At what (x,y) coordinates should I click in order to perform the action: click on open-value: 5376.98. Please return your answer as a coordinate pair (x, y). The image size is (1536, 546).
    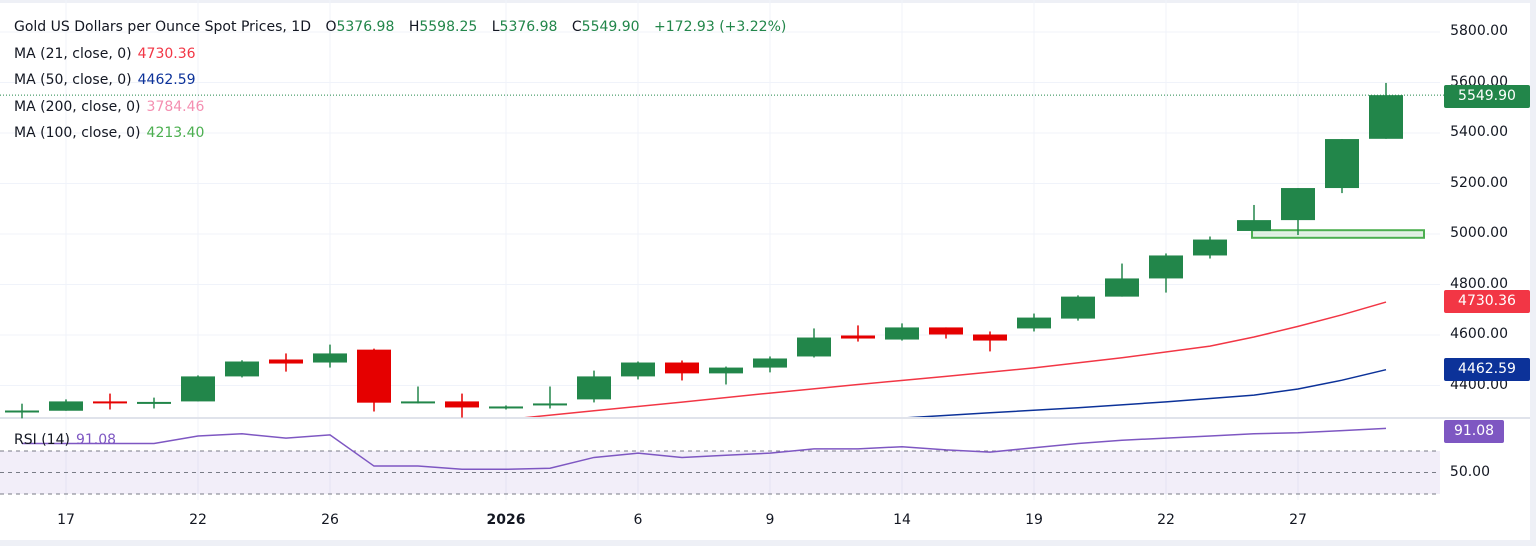
    Looking at the image, I should click on (365, 27).